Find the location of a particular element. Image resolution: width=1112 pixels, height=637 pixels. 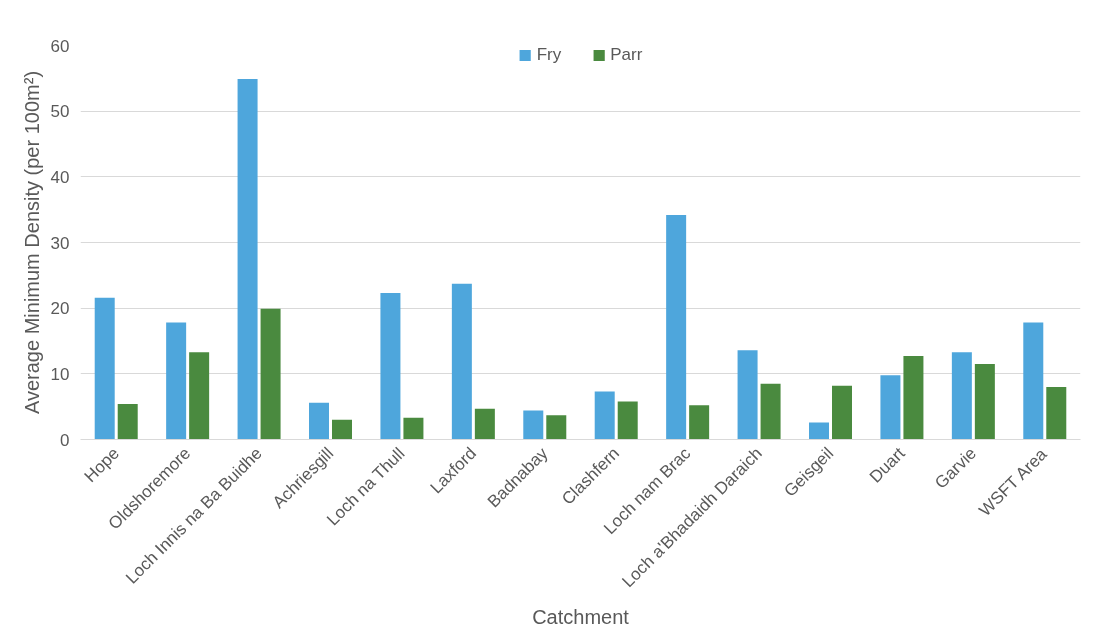

y-tick-label: 50 is located at coordinates (60, 112).